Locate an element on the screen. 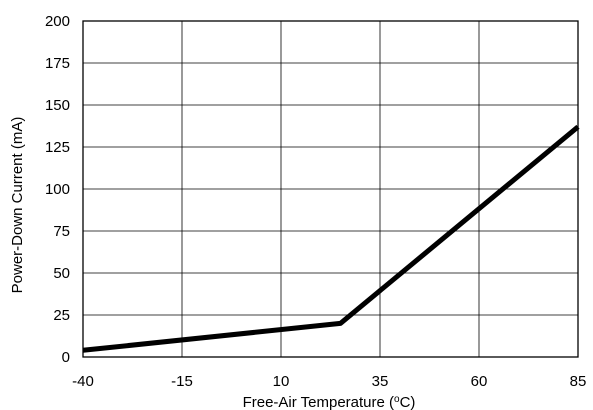 The width and height of the screenshot is (593, 410). x-tick-label: -40 is located at coordinates (83, 381).